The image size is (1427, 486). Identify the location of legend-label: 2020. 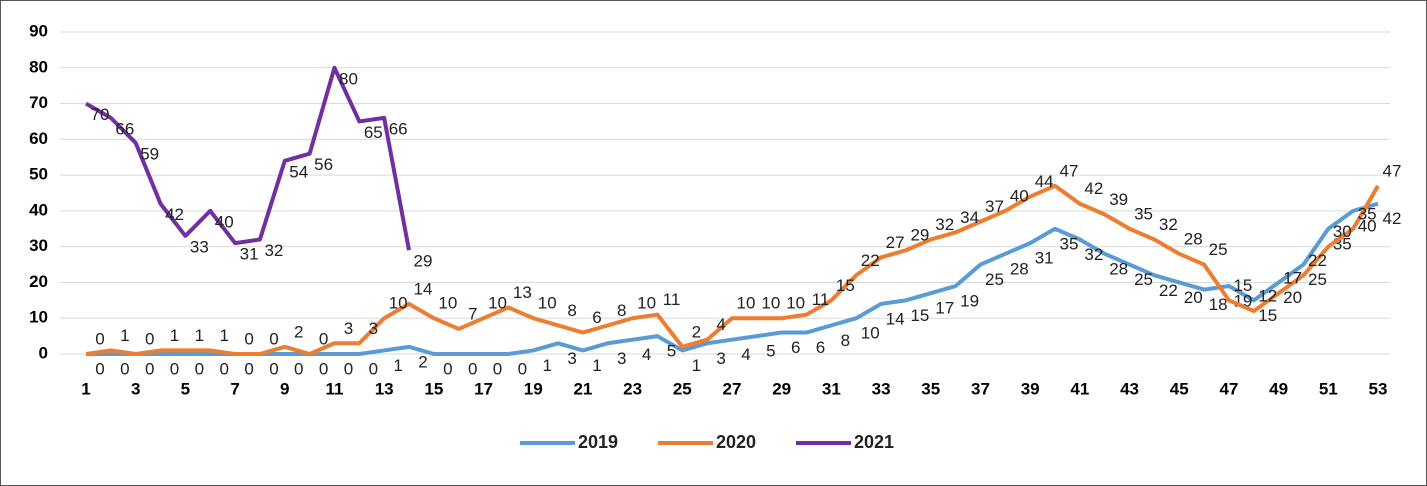
(736, 442).